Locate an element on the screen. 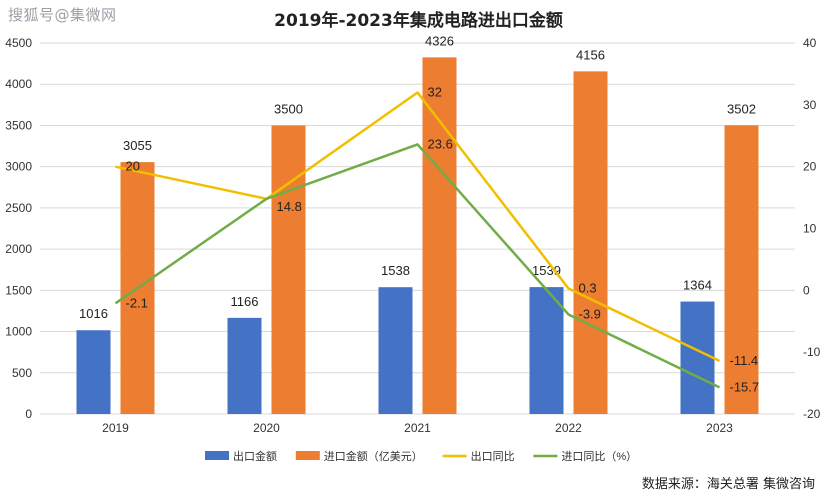  line-export-label: 32 is located at coordinates (435, 91).